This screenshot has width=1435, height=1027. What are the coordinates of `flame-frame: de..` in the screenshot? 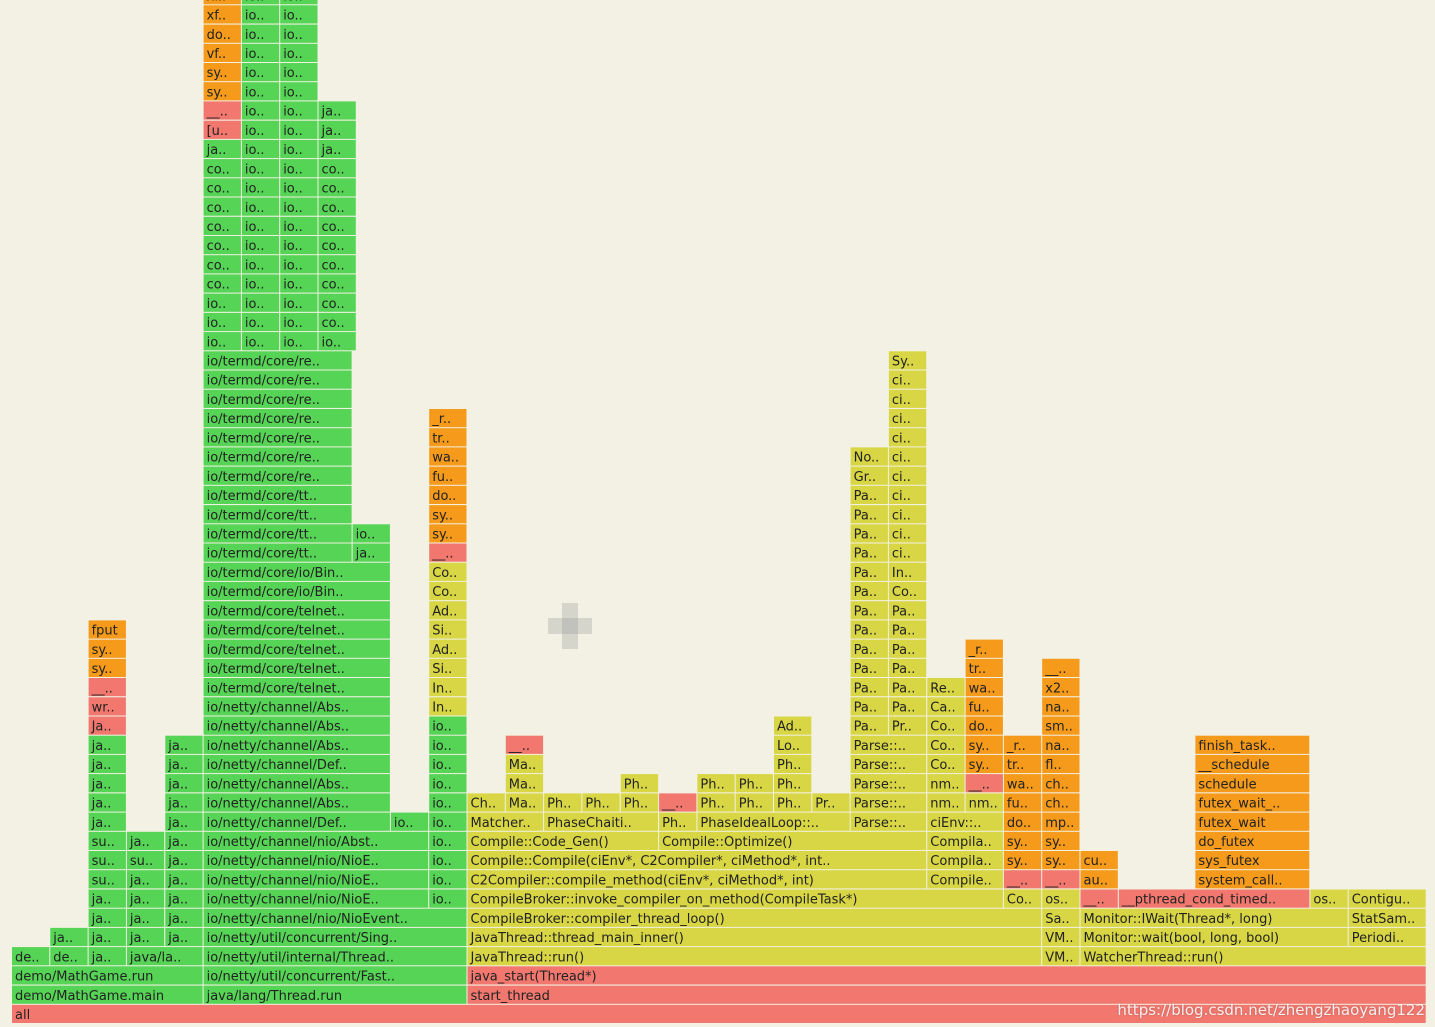 It's located at (31, 956).